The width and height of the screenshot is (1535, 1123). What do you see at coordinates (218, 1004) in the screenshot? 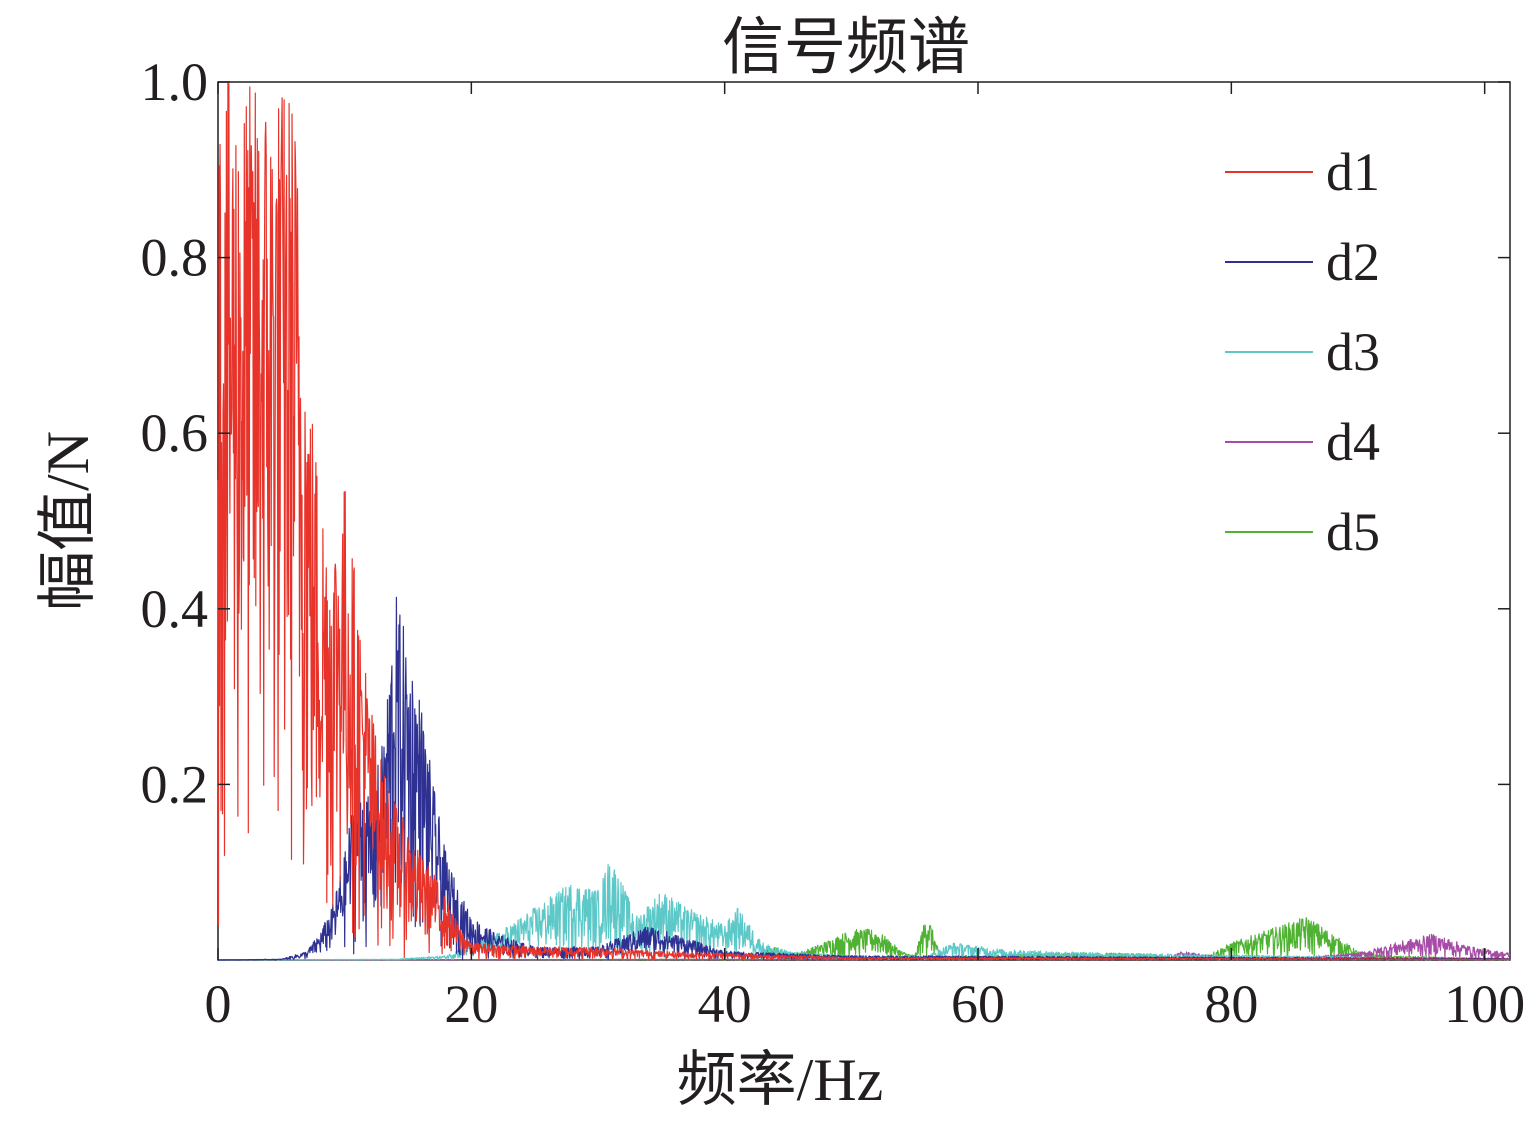
I see `x-tick-label: 0` at bounding box center [218, 1004].